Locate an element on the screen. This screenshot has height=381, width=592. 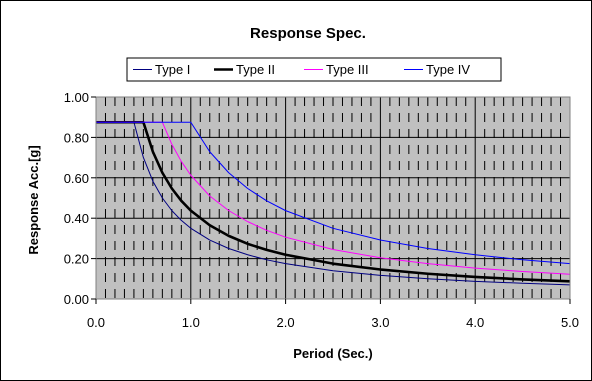
legend-label: Type II is located at coordinates (255, 69).